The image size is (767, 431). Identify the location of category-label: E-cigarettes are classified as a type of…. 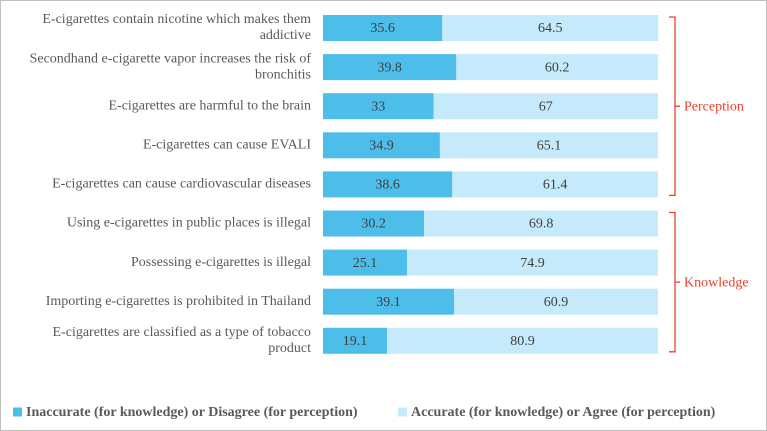
(182, 332).